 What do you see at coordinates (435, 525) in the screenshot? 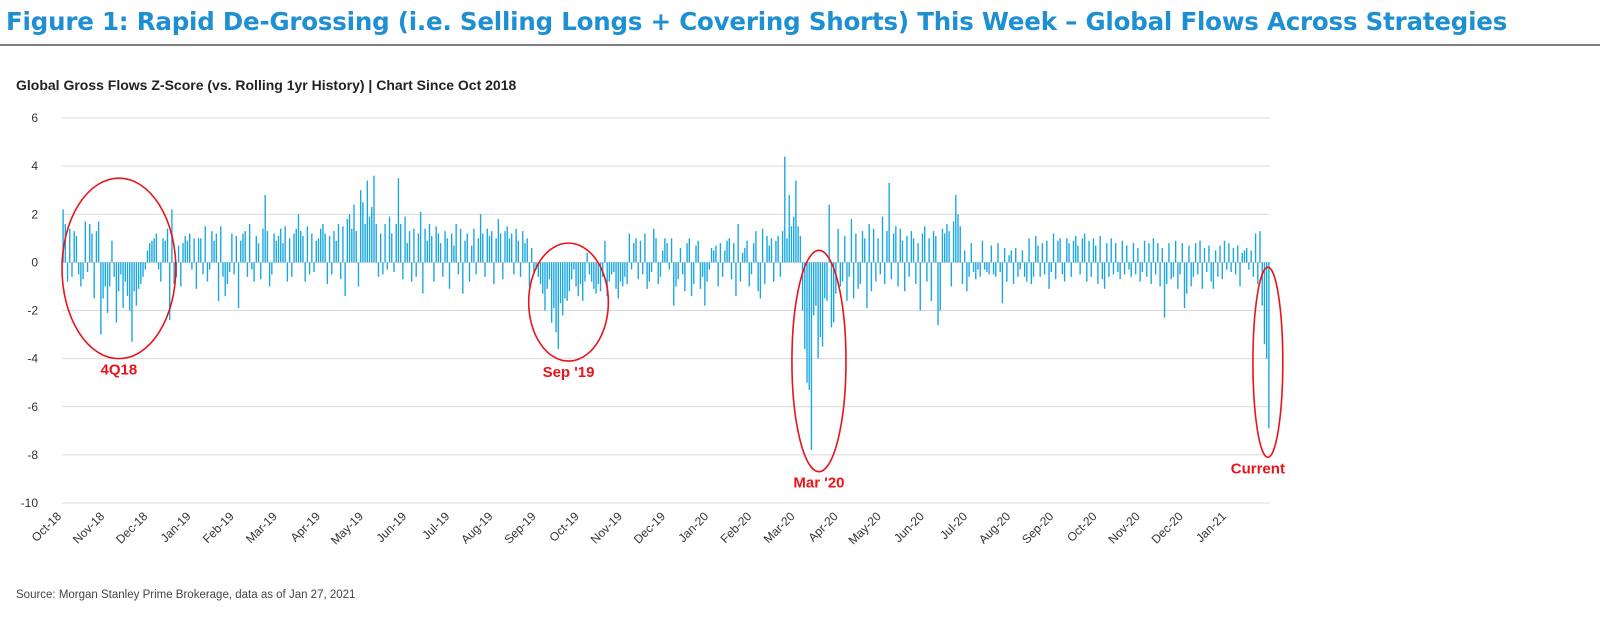
I see `x-tick-label: Jul-19` at bounding box center [435, 525].